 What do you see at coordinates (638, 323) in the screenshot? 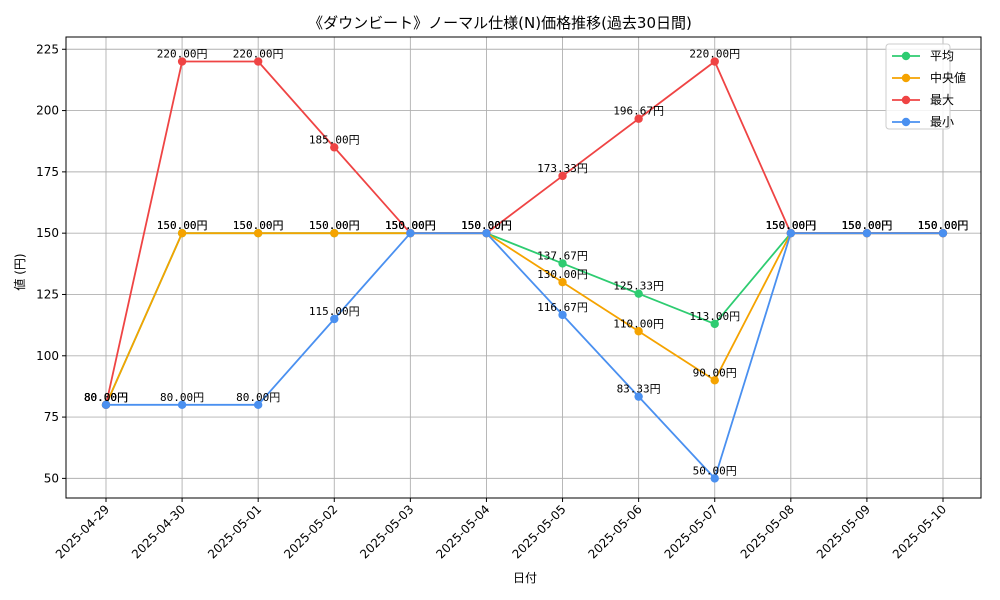
I see `data-label: 110.00円` at bounding box center [638, 323].